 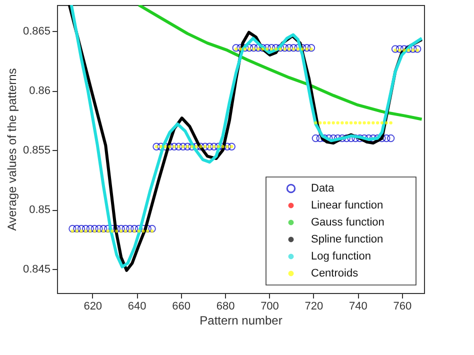 What do you see at coordinates (36, 150) in the screenshot?
I see `y-tick-label: 0.855` at bounding box center [36, 150].